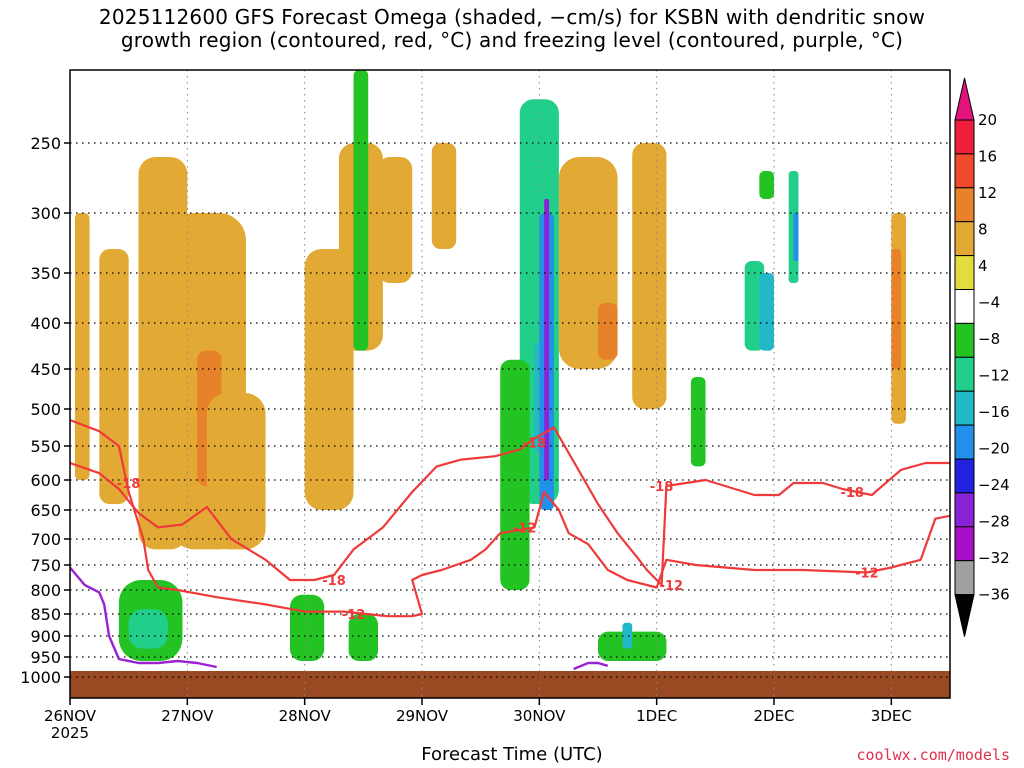 This screenshot has width=1024, height=768. I want to click on x-tick-label: 27NOV, so click(187, 716).